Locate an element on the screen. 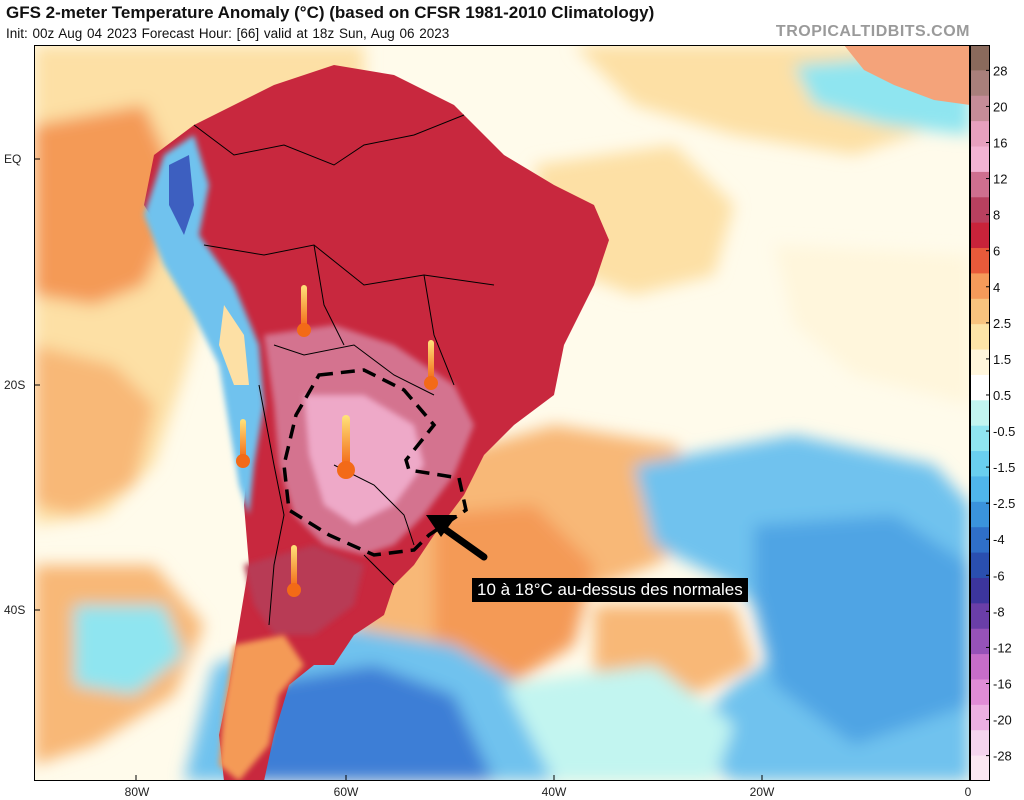 The image size is (1024, 800). colorbar-label: -6 is located at coordinates (999, 575).